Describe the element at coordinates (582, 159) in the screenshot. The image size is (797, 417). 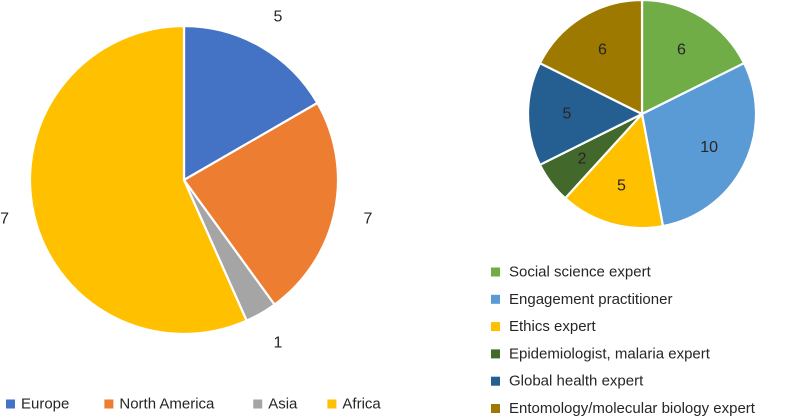
I see `data-label-epidemiologist-malaria-expert: 2` at that location.